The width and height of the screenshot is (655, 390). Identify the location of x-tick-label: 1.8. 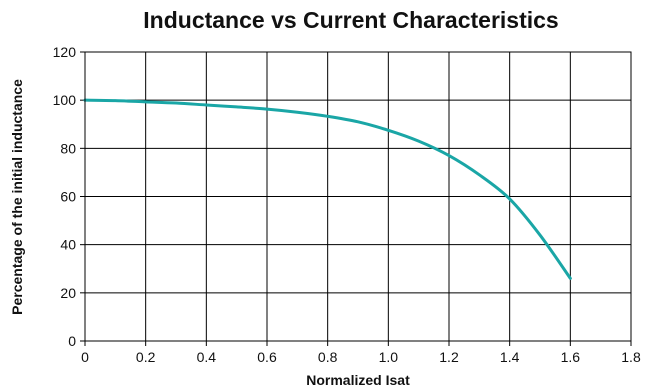
(631, 357).